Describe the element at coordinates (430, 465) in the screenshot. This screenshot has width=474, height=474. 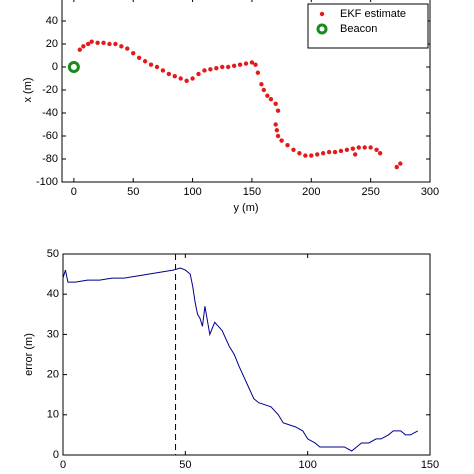
I see `x-tick-label: 150` at that location.